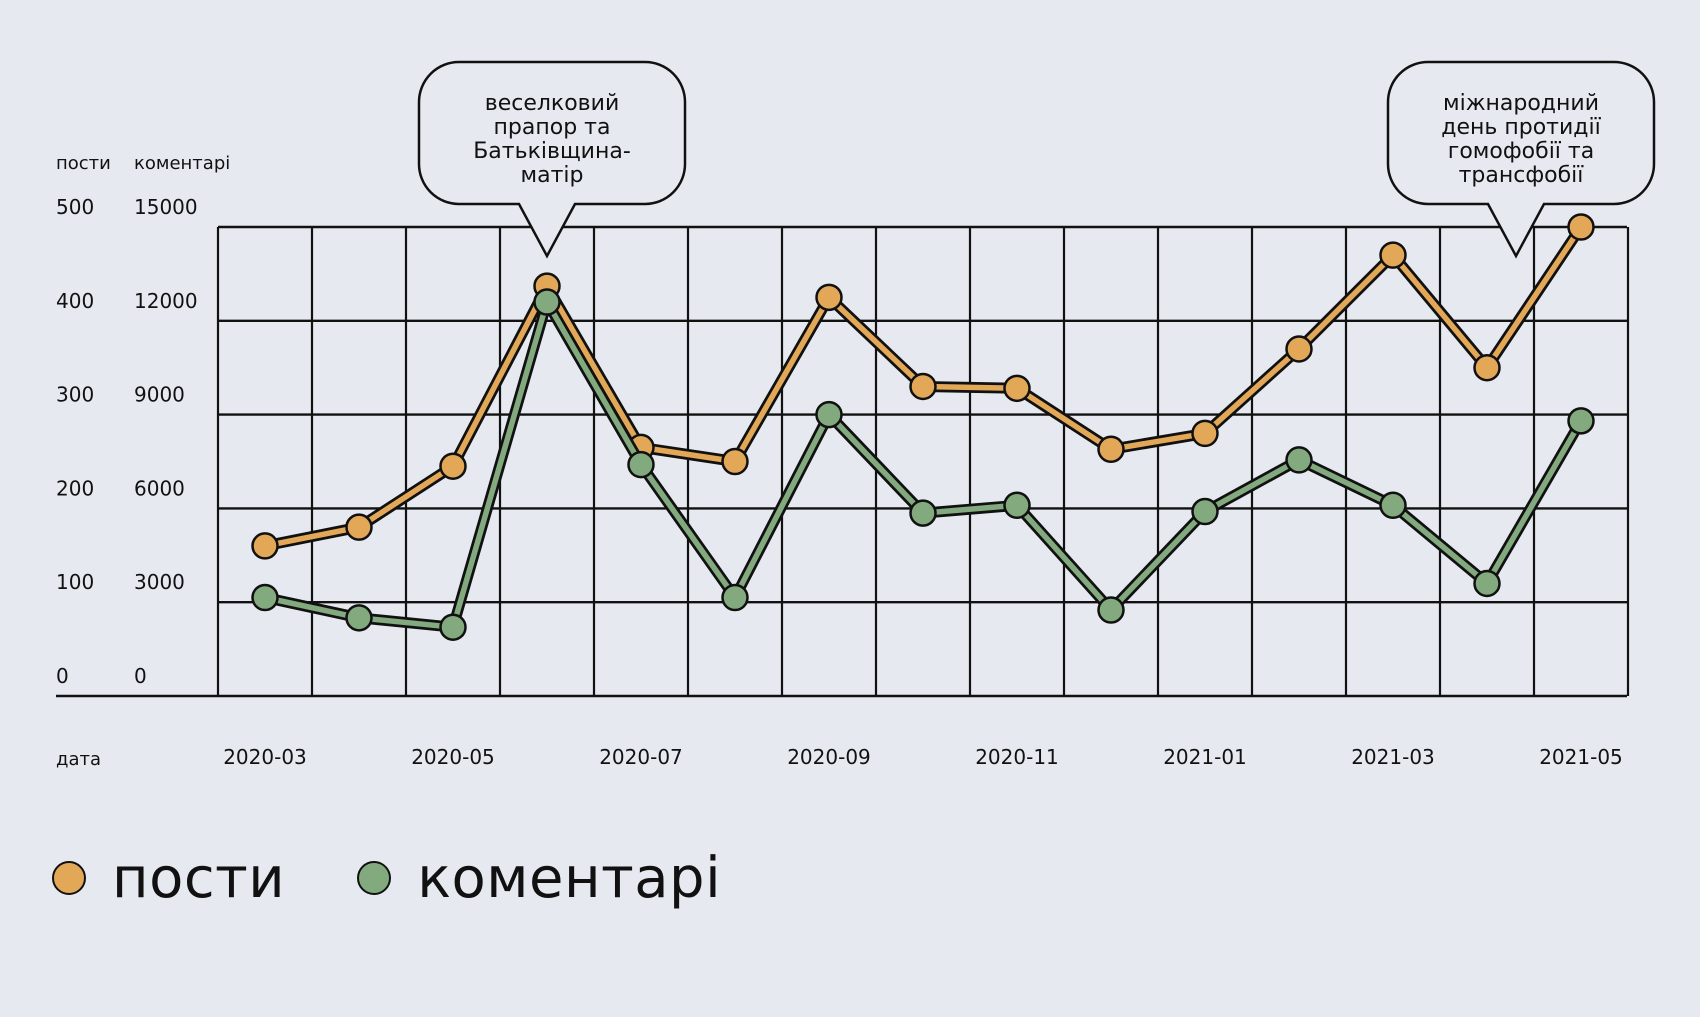  Describe the element at coordinates (1521, 151) in the screenshot. I see `callout-text-line: гомофобії та` at that location.